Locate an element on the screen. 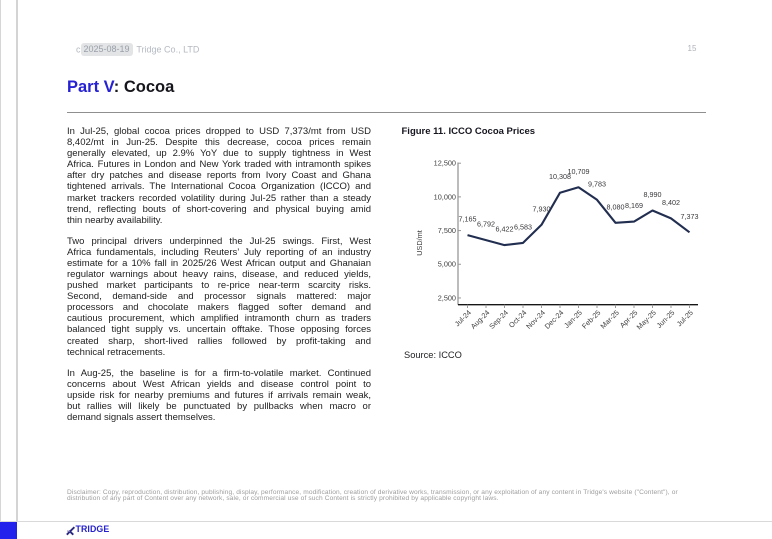 Image resolution: width=772 pixels, height=539 pixels. svg-text: 6,792 is located at coordinates (486, 224).